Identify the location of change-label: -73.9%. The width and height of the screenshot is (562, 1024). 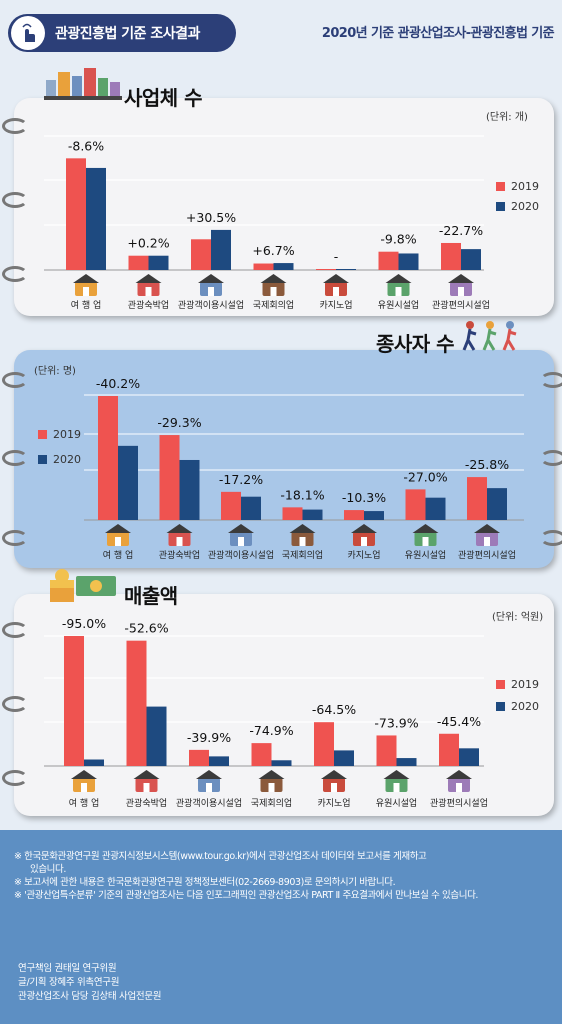
(396, 722).